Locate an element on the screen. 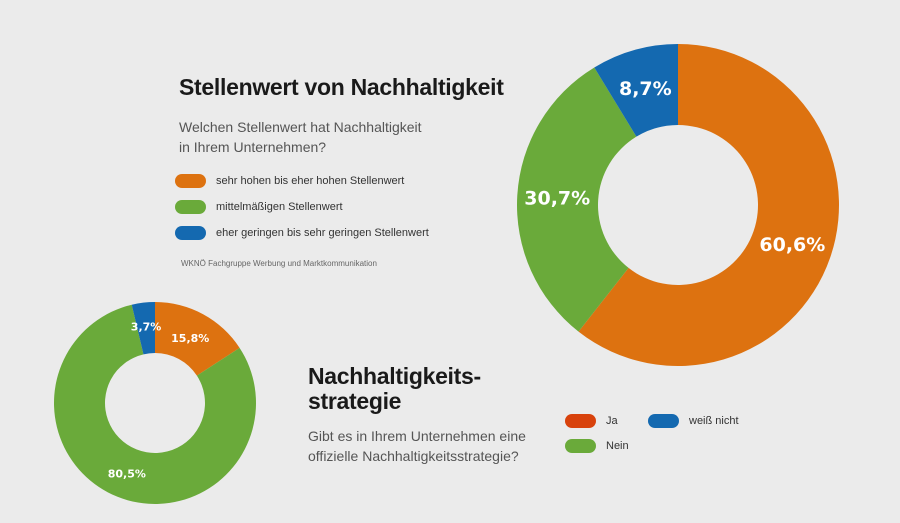  legend-item: mittelmäßigen Stellenwert is located at coordinates (259, 207).